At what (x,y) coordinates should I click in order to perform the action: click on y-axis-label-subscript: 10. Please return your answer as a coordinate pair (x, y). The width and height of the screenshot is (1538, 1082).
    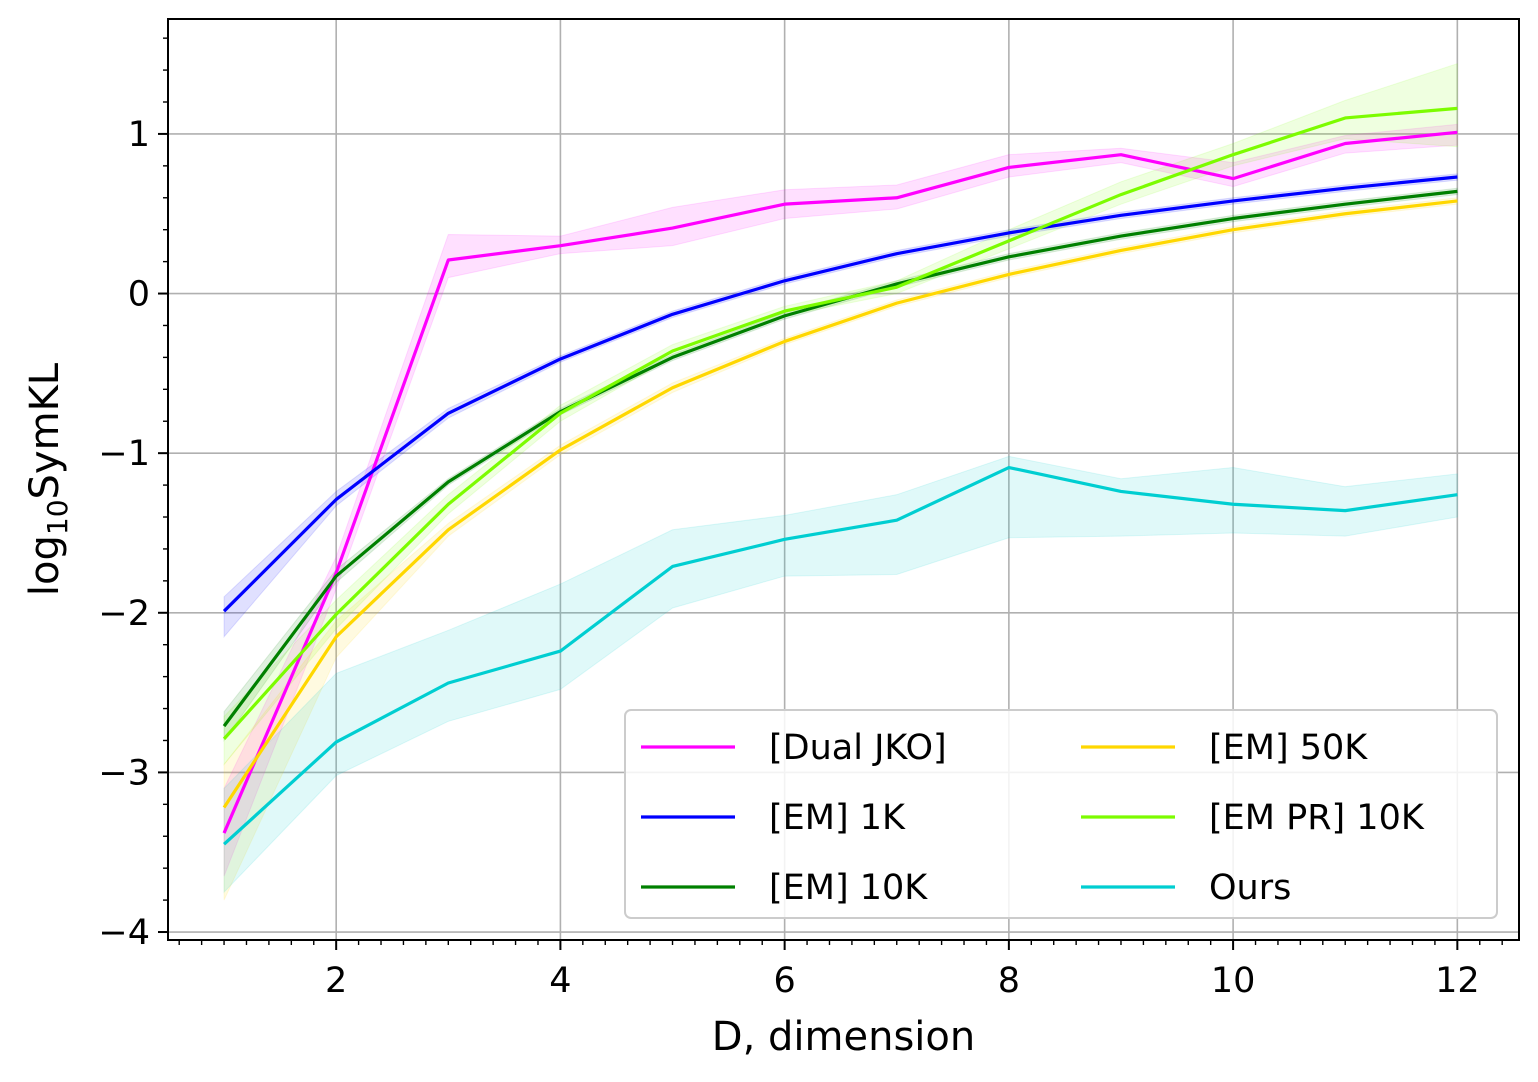
    Looking at the image, I should click on (57, 517).